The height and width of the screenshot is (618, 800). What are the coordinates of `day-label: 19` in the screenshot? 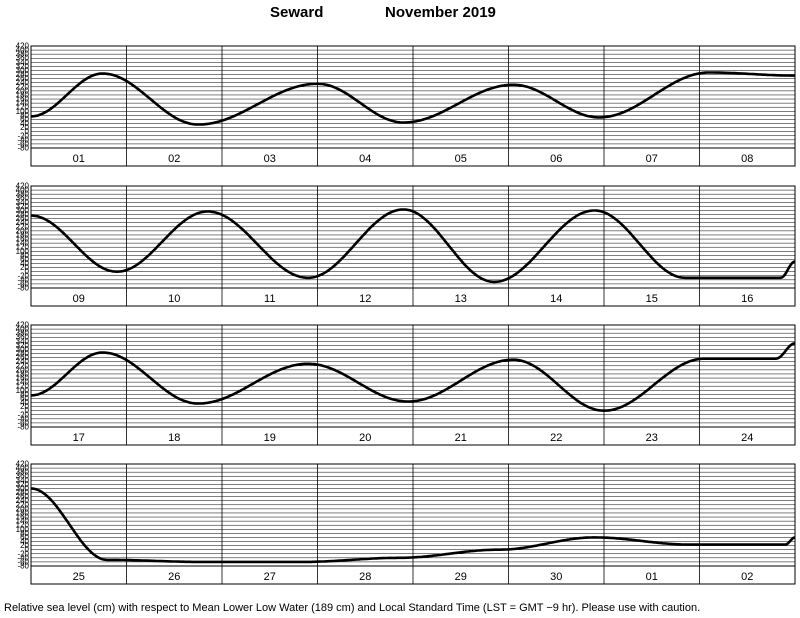 It's located at (270, 438).